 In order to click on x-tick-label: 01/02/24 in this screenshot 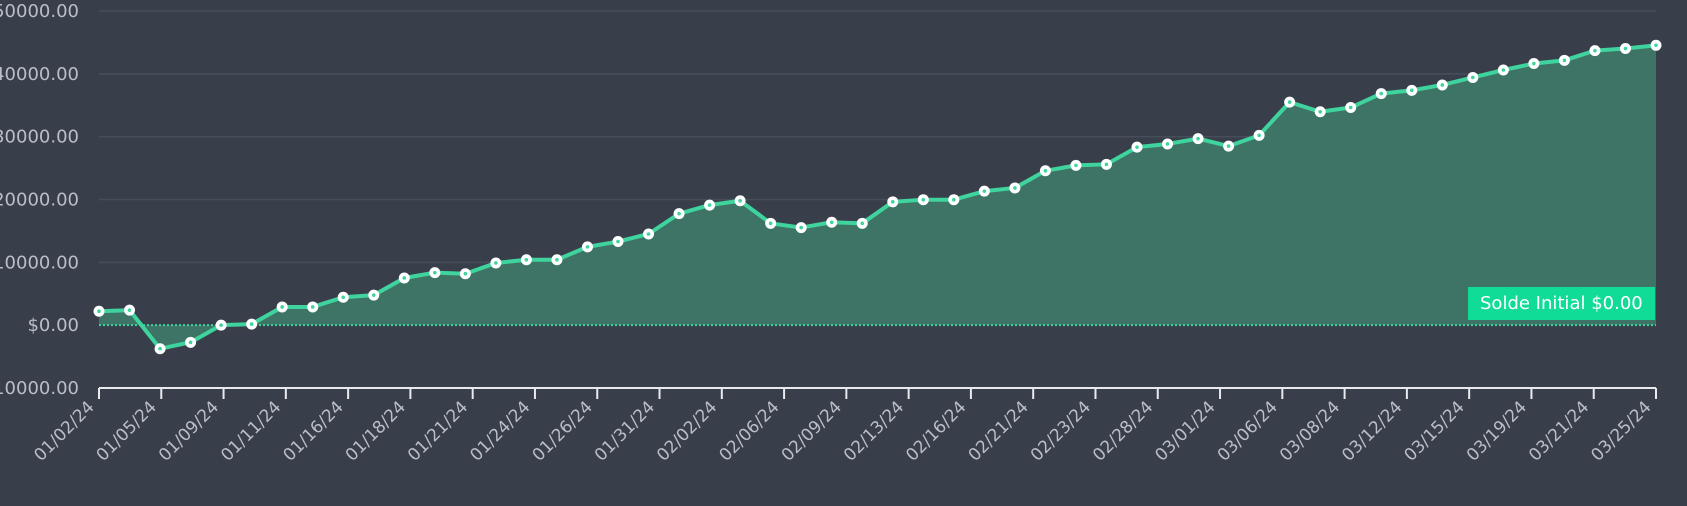, I will do `click(64, 431)`.